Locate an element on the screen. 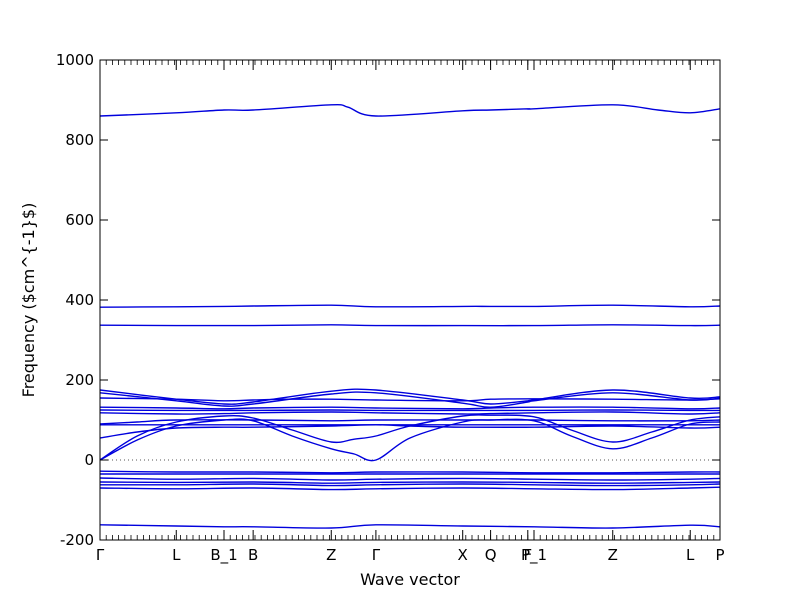 The height and width of the screenshot is (600, 800). y-tick-label: 600 is located at coordinates (79, 220).